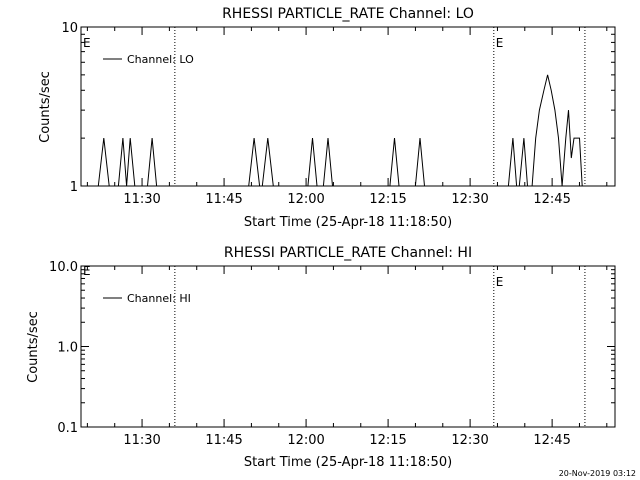 The width and height of the screenshot is (640, 480). Describe the element at coordinates (63, 267) in the screenshot. I see `y-tick-label: 10.0` at that location.